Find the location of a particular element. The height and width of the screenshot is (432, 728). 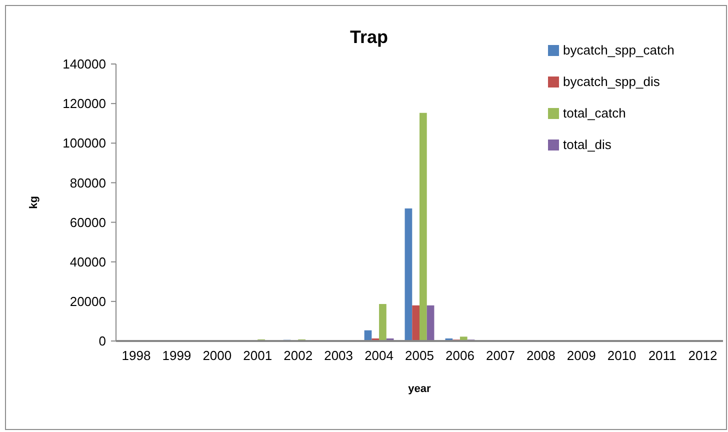

y-tick-label: 80000 is located at coordinates (88, 182).